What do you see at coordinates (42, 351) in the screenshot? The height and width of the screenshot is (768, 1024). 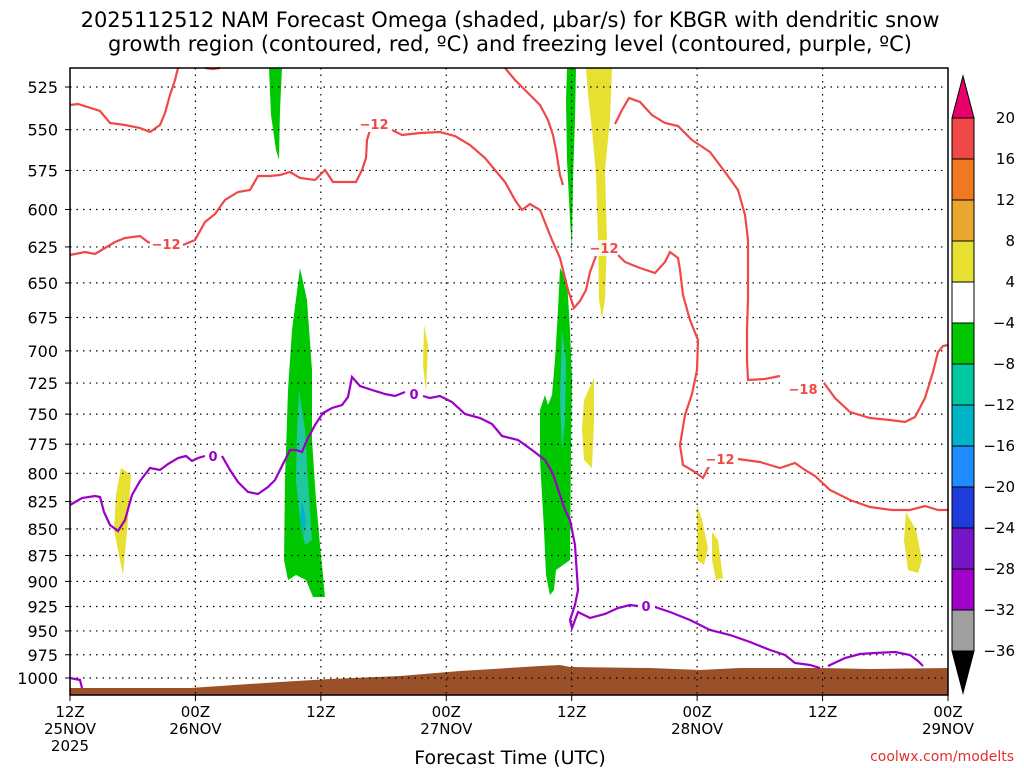 I see `y-tick-label: 700` at bounding box center [42, 351].